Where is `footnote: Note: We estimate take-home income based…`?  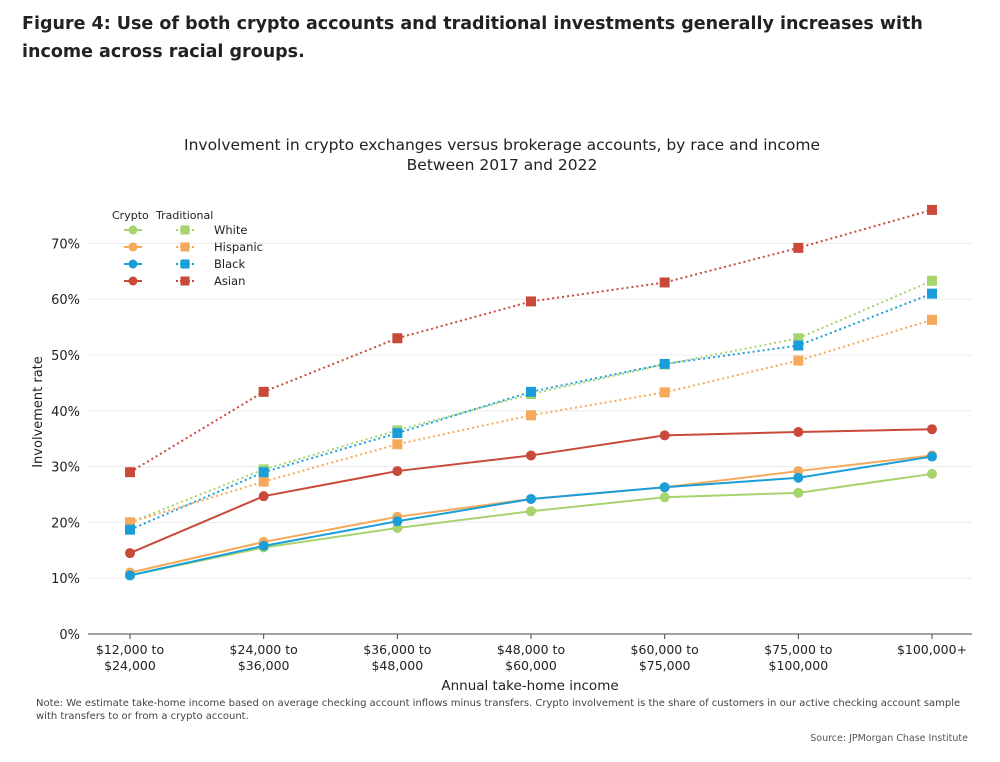 footnote: Note: We estimate take-home income based… is located at coordinates (498, 710).